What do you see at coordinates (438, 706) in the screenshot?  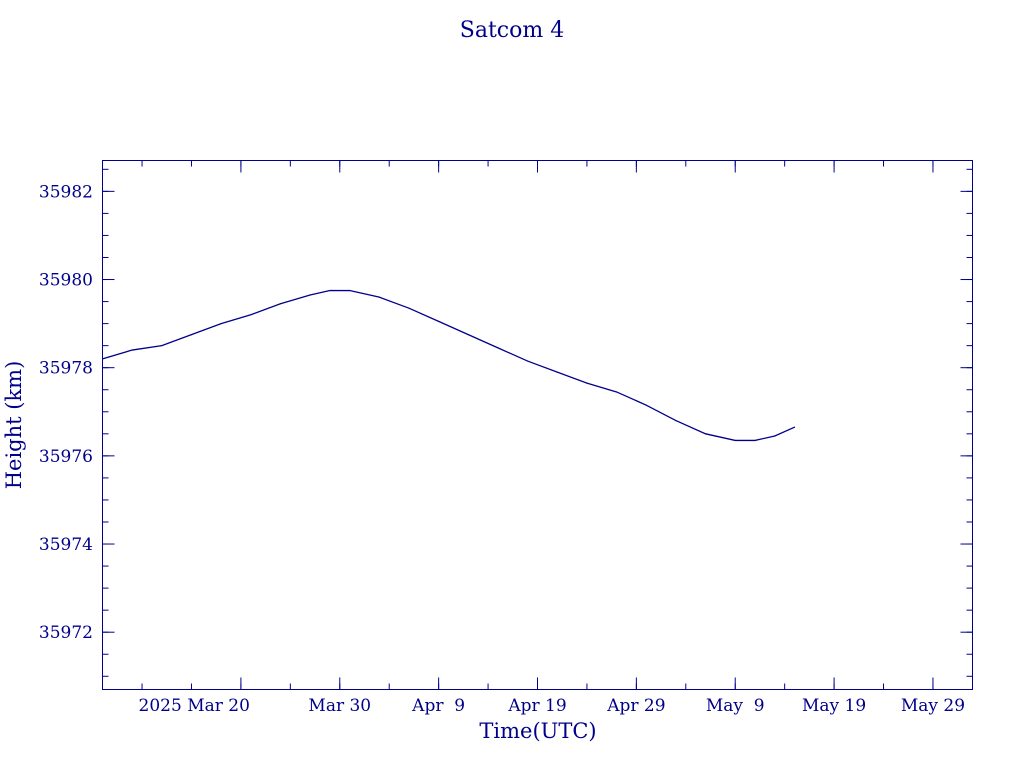 I see `x-tick-label: Apr 9` at bounding box center [438, 706].